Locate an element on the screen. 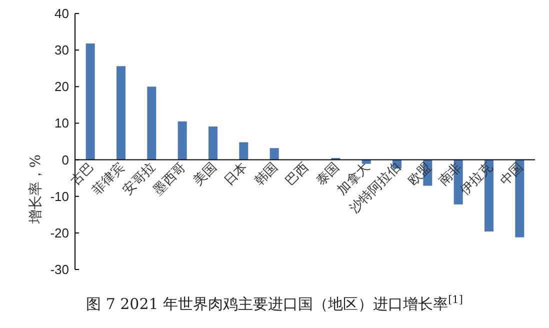 The height and width of the screenshot is (328, 549). text: 图 7 2021 年世界肉鸡主要进口国（地区）进口增长率$^{[1]}$ is located at coordinates (274, 303).